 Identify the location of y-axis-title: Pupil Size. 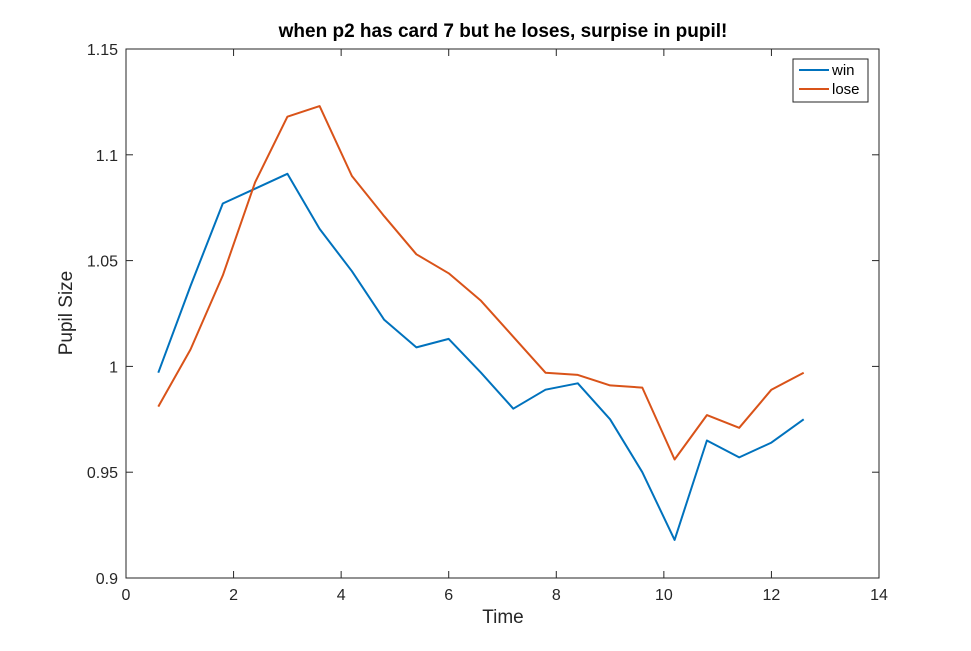
(66, 313).